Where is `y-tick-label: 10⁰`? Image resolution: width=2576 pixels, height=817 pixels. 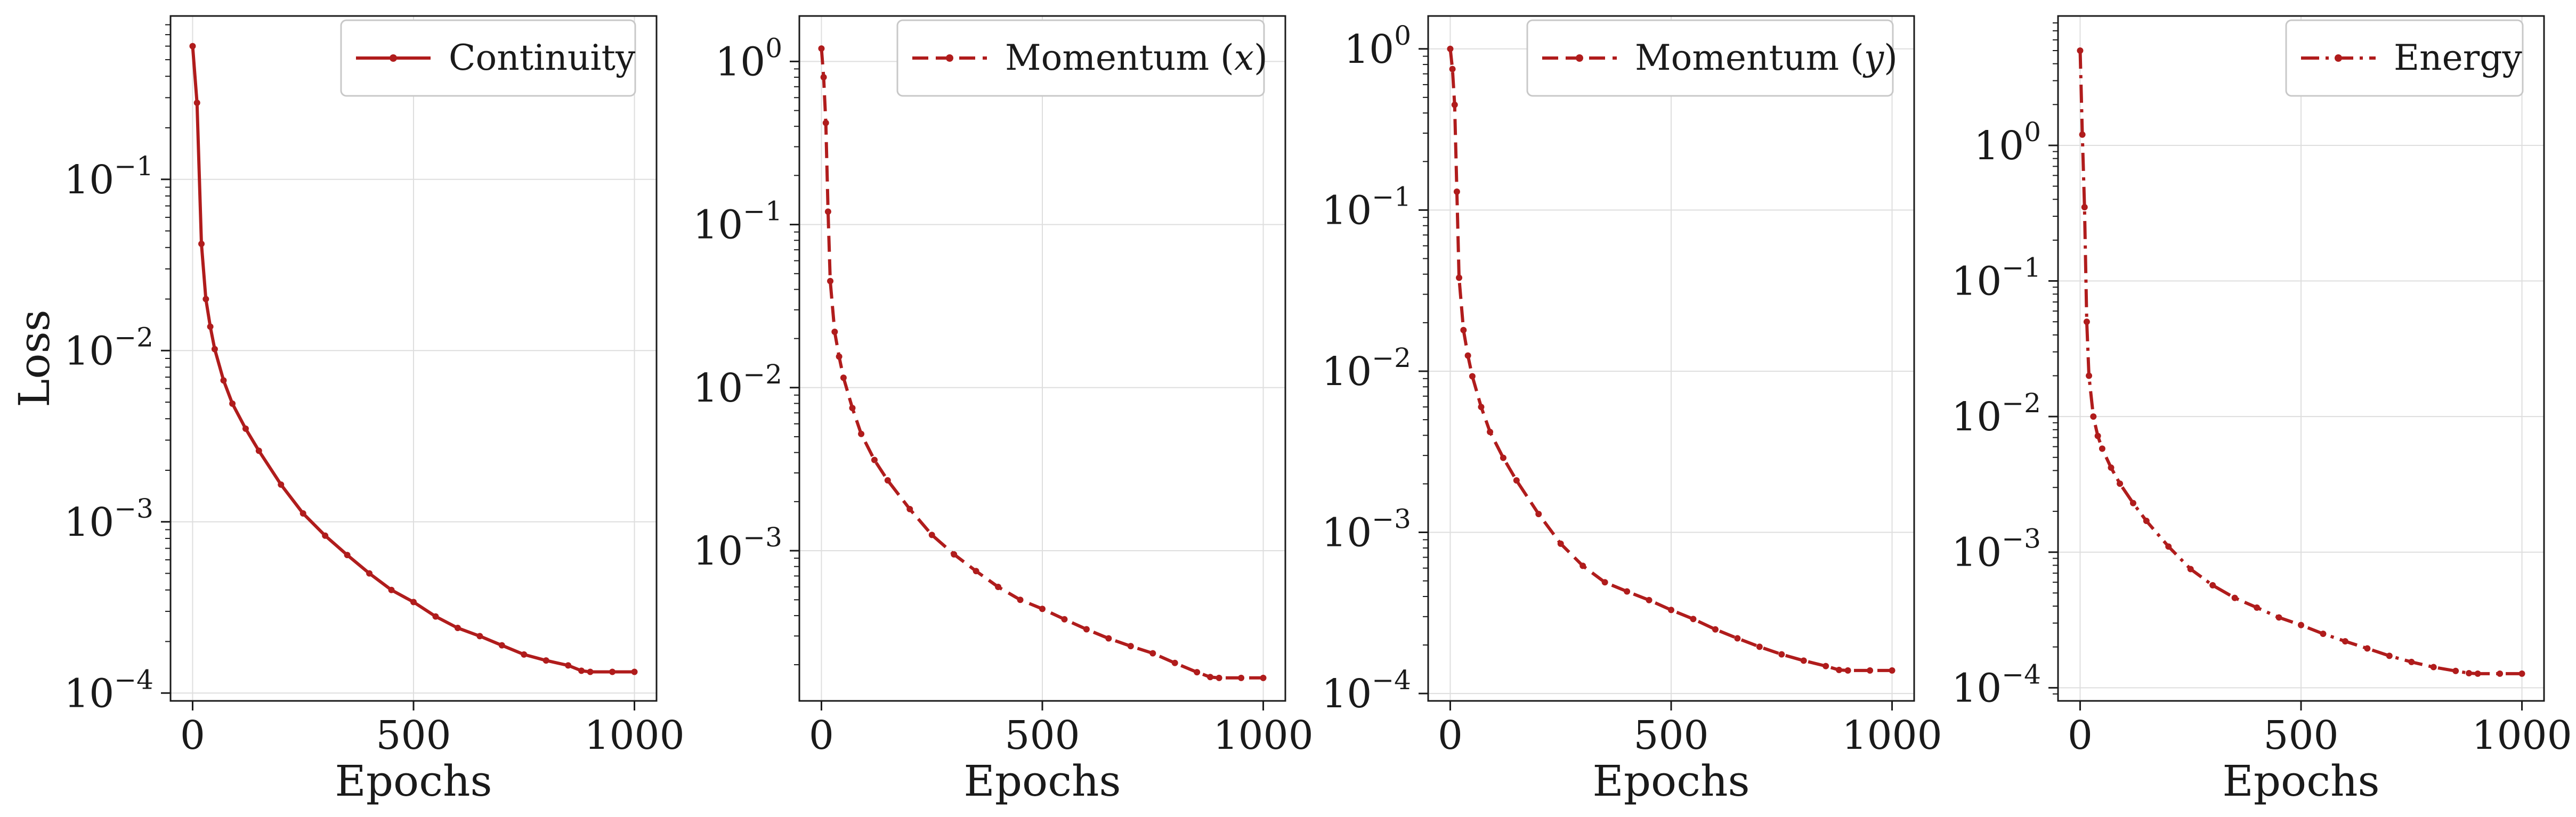 y-tick-label: 10⁰ is located at coordinates (2007, 143).